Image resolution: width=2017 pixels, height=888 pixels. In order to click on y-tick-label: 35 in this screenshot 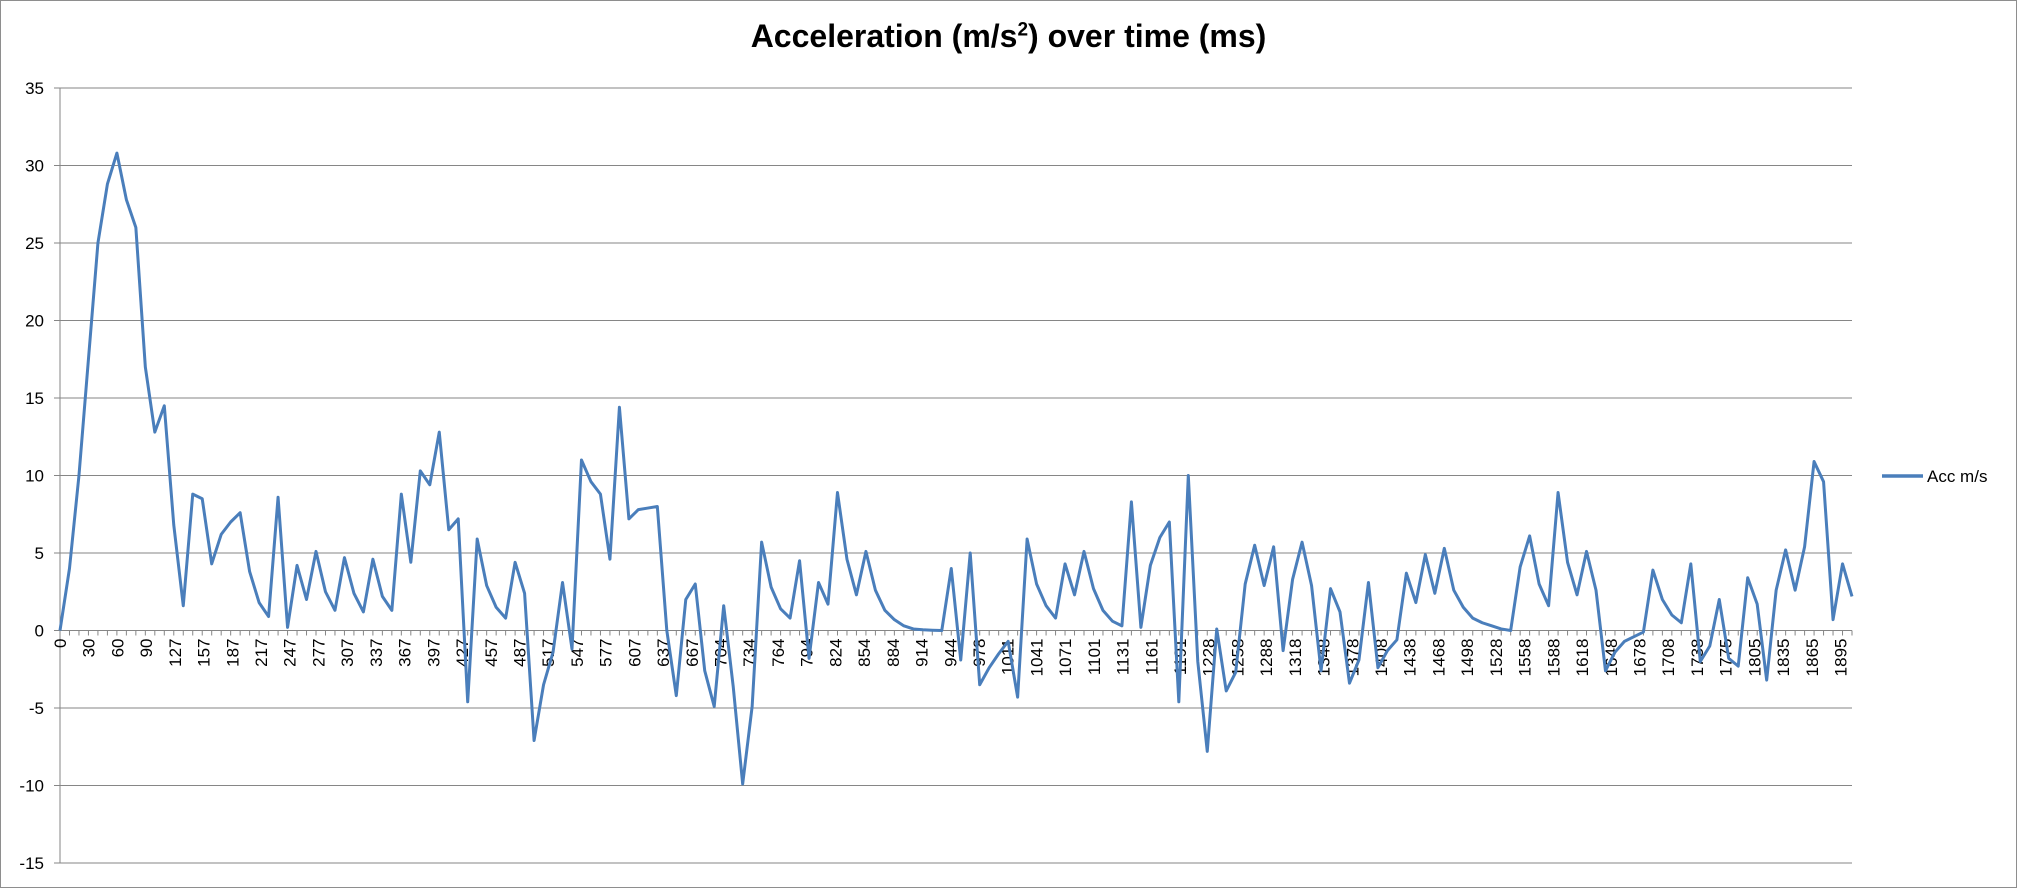, I will do `click(34, 88)`.